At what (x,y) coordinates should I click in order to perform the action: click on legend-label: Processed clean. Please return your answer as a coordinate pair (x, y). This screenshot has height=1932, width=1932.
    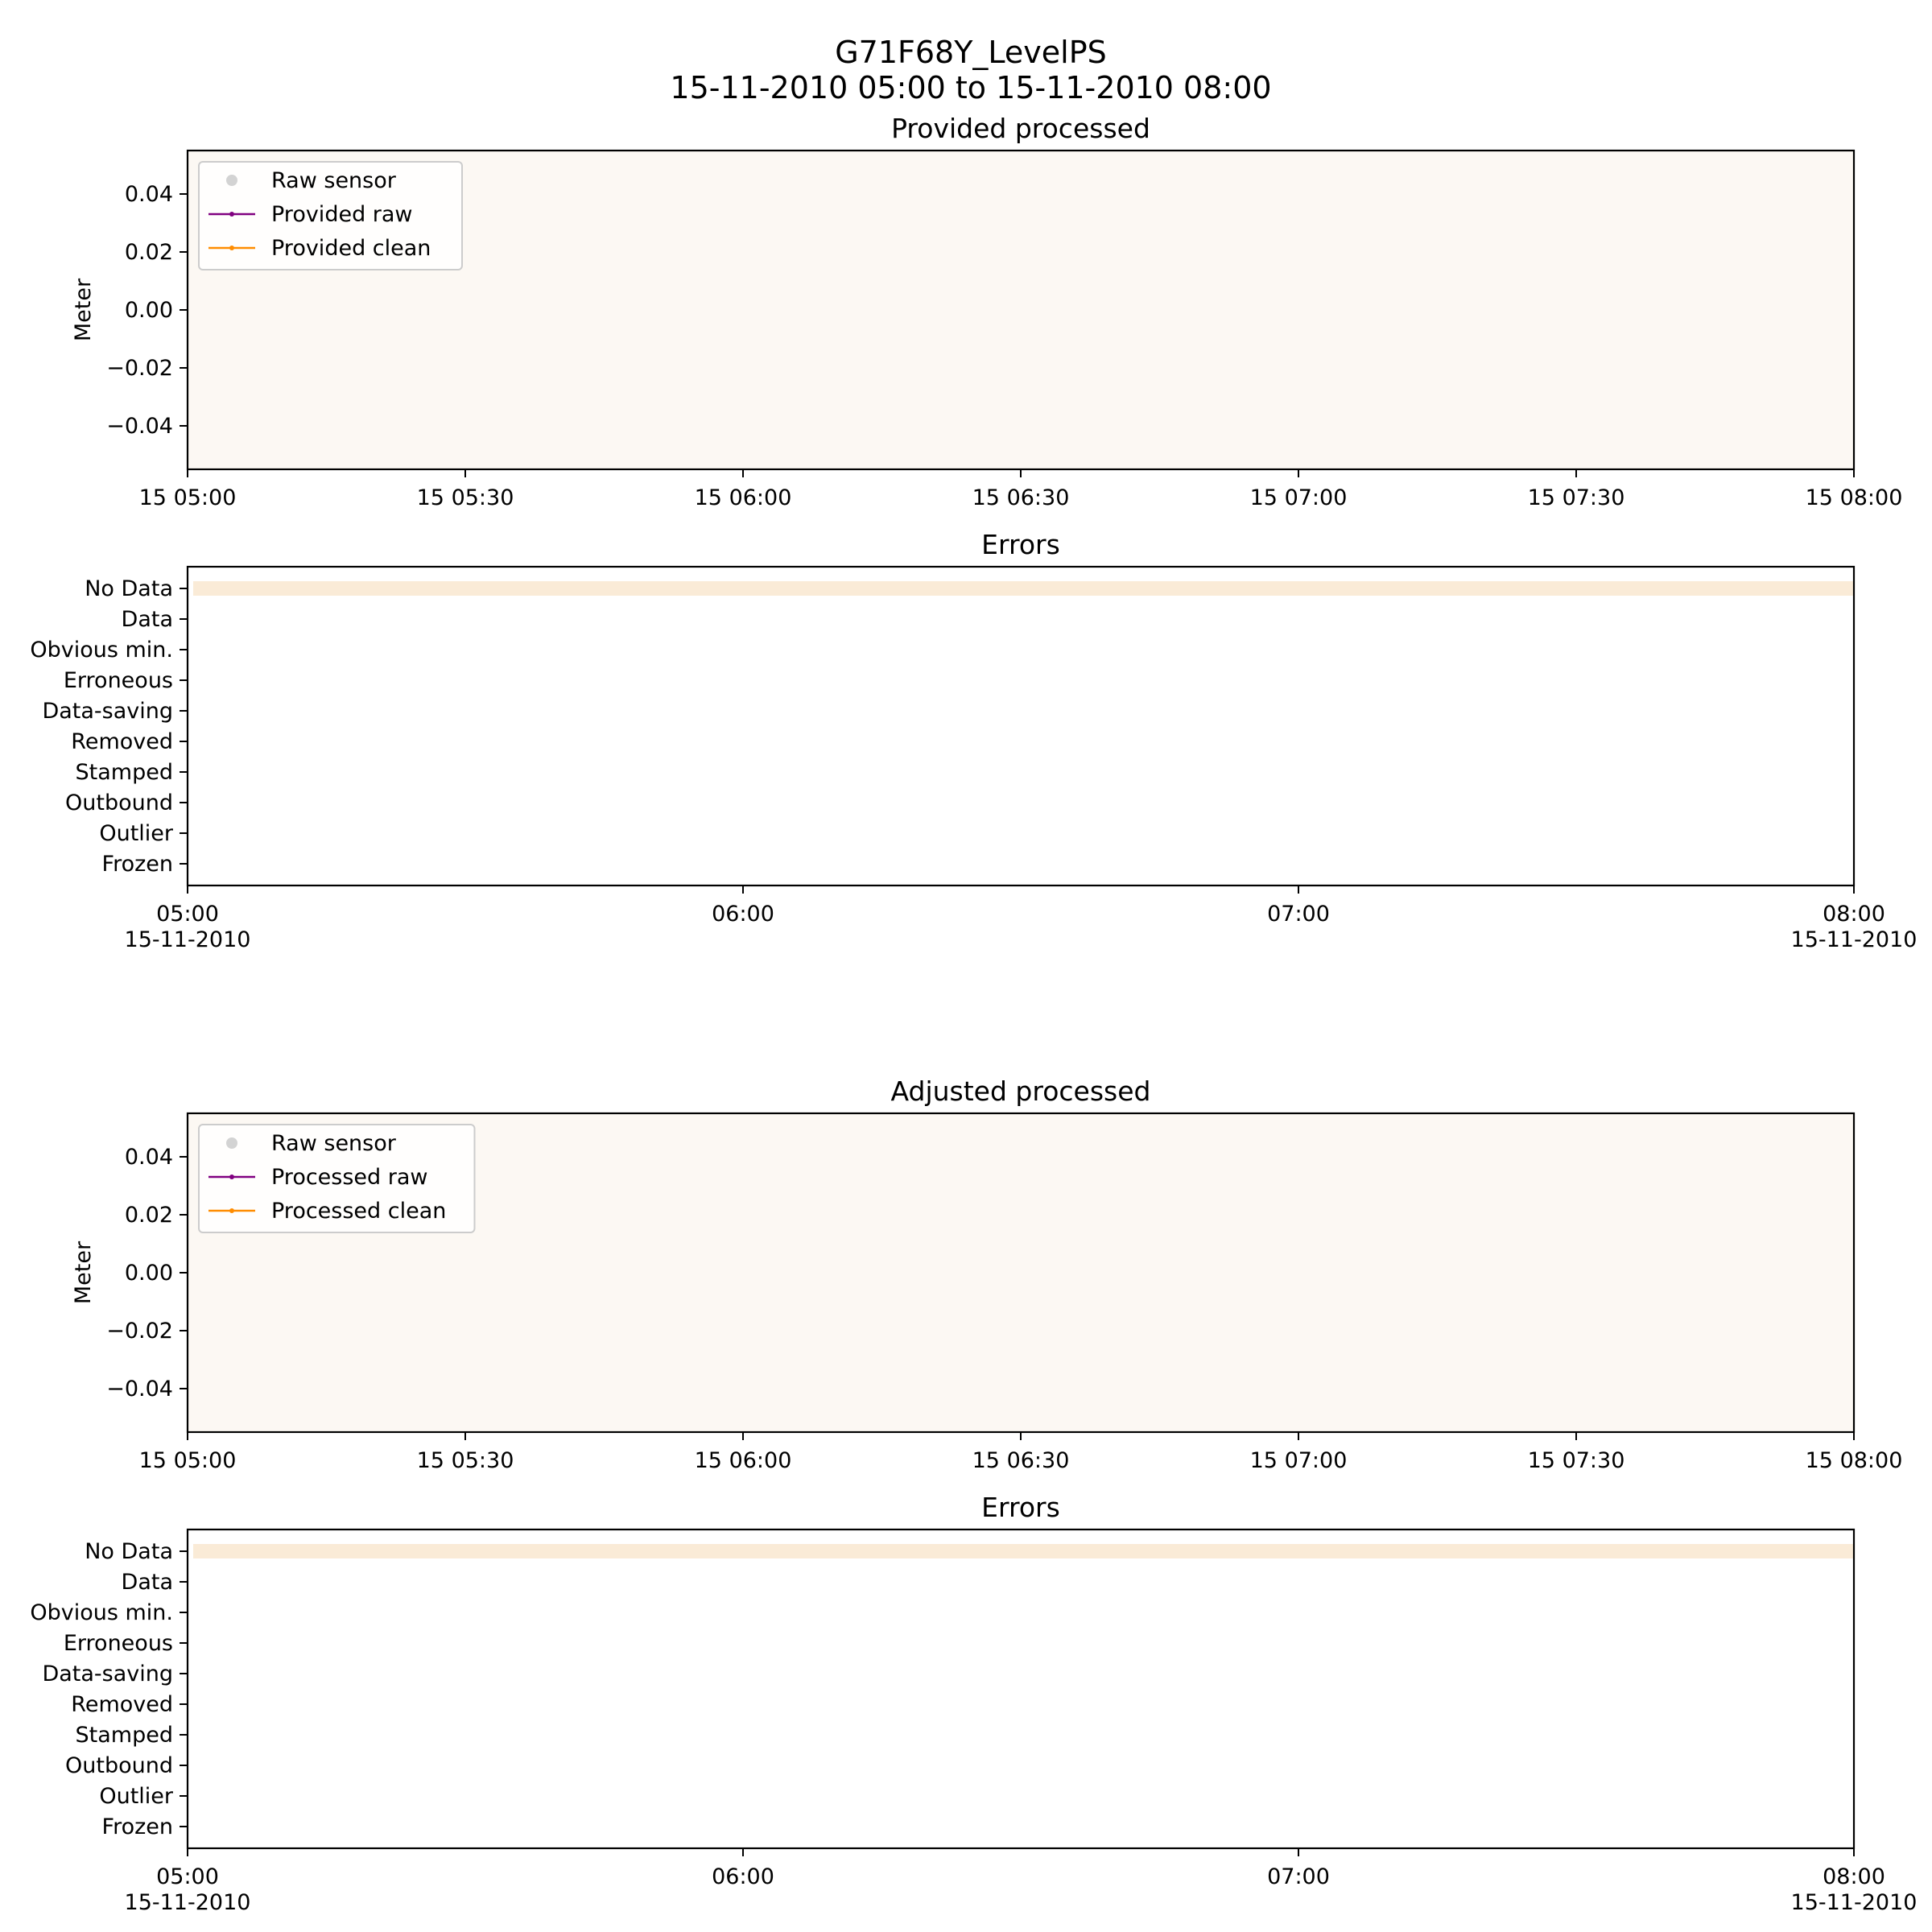
    Looking at the image, I should click on (358, 1211).